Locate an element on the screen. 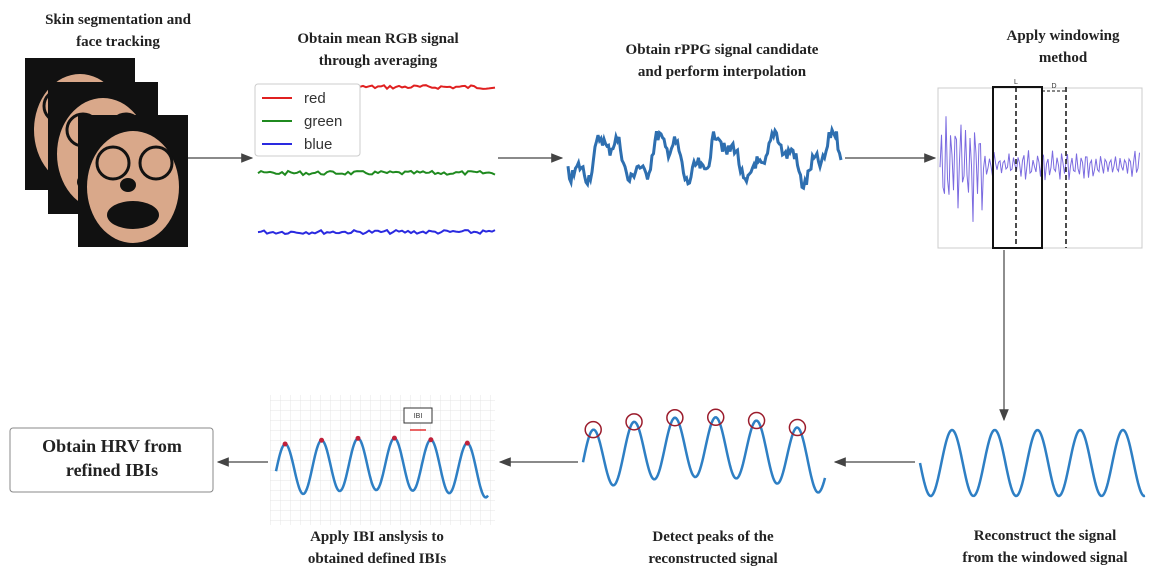 This screenshot has height=568, width=1153. step-label: Apply windowing is located at coordinates (1063, 36).